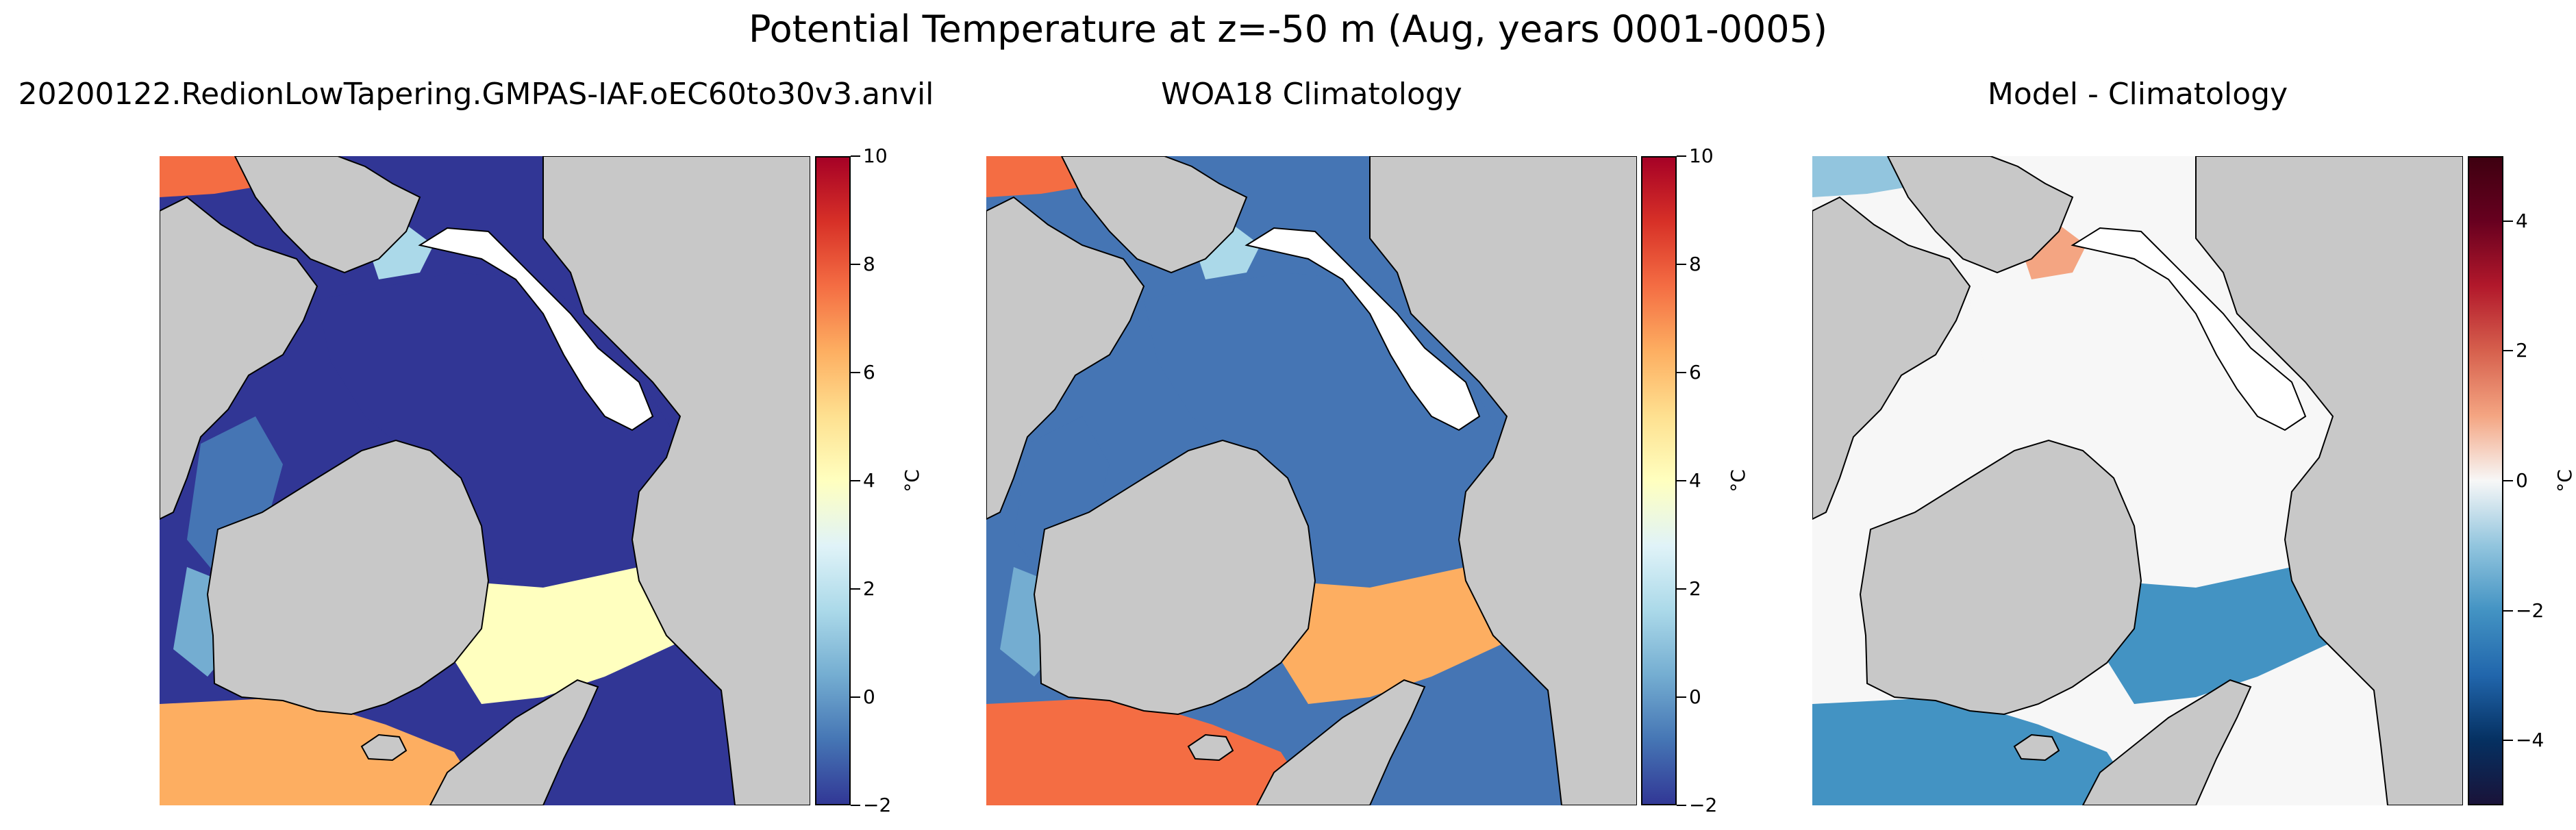 The image size is (2576, 830). I want to click on colorbar-tick-label: −4, so click(2530, 741).